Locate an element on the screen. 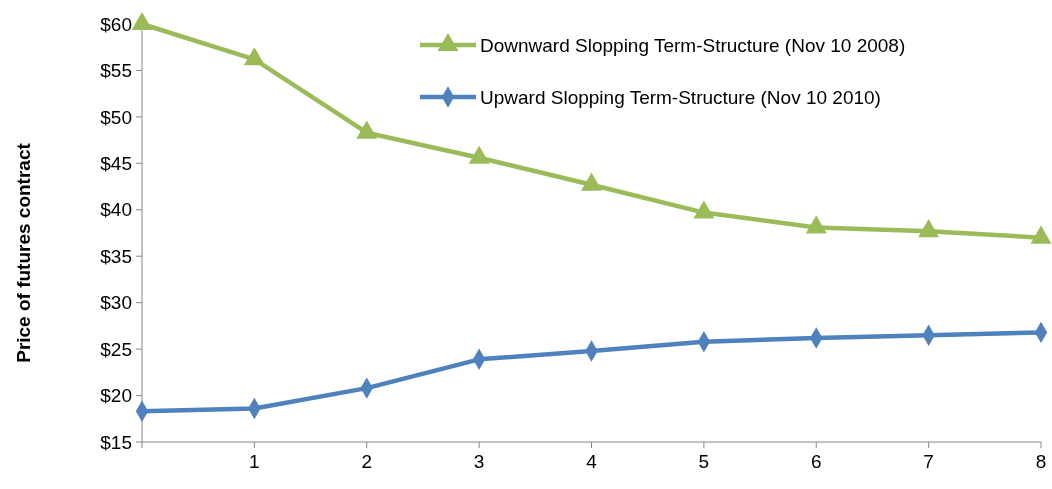  legend-label: Downward Slopping Term-Structure (Nov 10 2008) is located at coordinates (693, 45).